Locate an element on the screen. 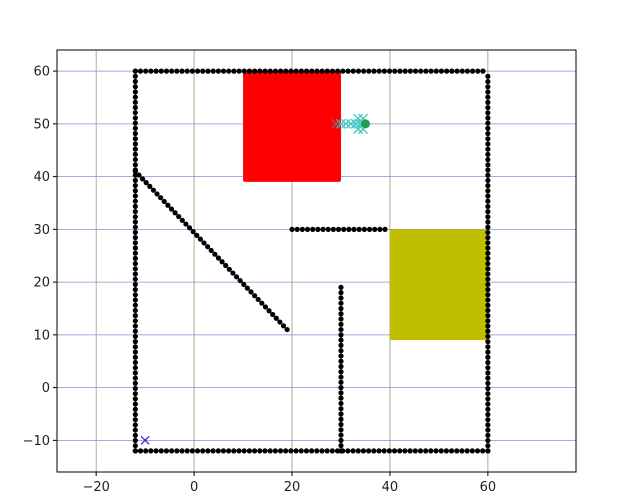 The width and height of the screenshot is (640, 496). path-marker-stroke is located at coordinates (358, 118).